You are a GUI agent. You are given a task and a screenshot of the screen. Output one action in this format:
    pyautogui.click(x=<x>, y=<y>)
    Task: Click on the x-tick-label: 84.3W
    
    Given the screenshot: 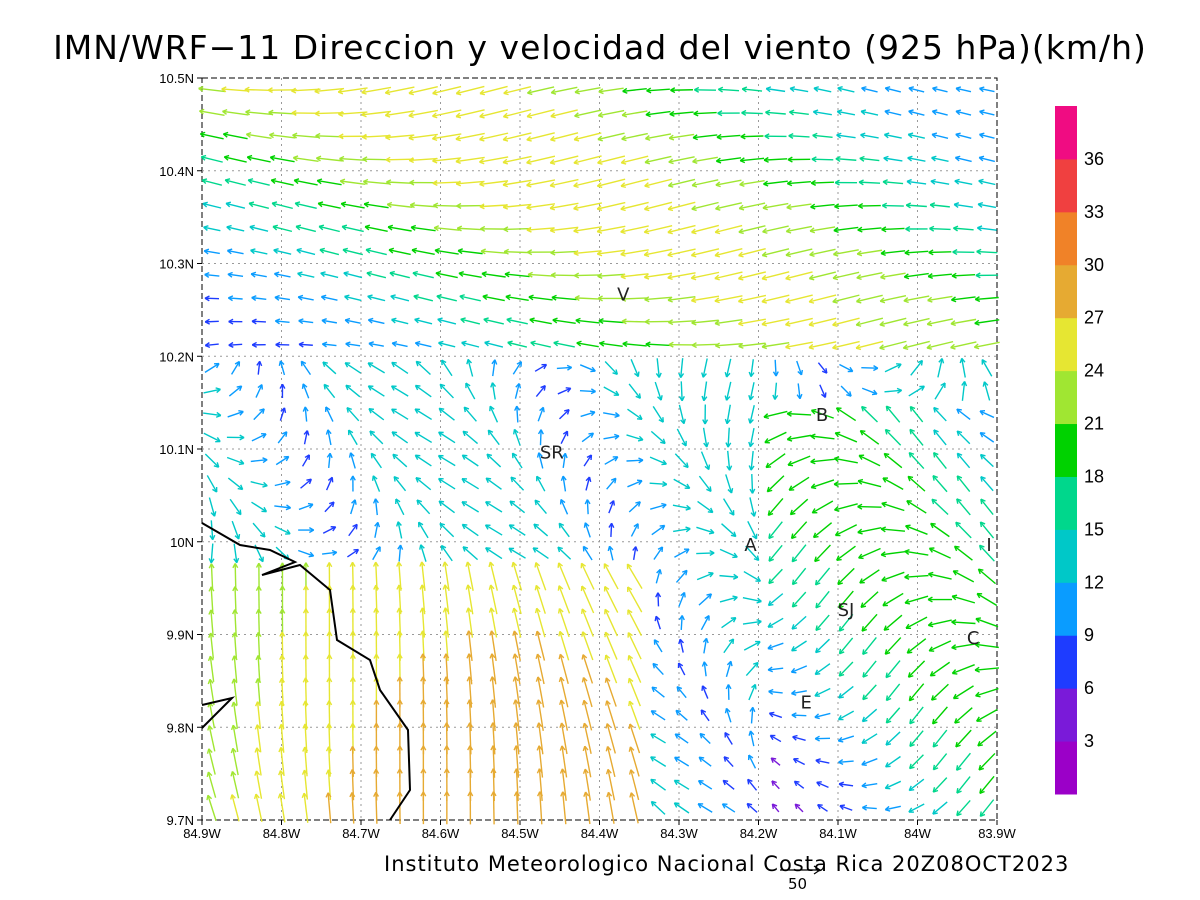 What is the action you would take?
    pyautogui.click(x=679, y=833)
    